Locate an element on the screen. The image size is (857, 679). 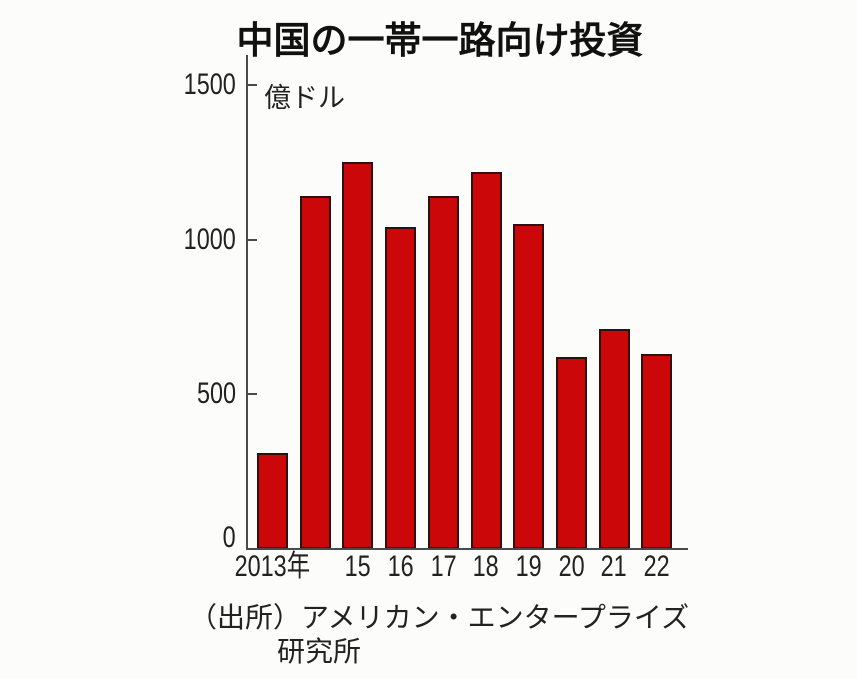
bar-2020 is located at coordinates (571, 453).